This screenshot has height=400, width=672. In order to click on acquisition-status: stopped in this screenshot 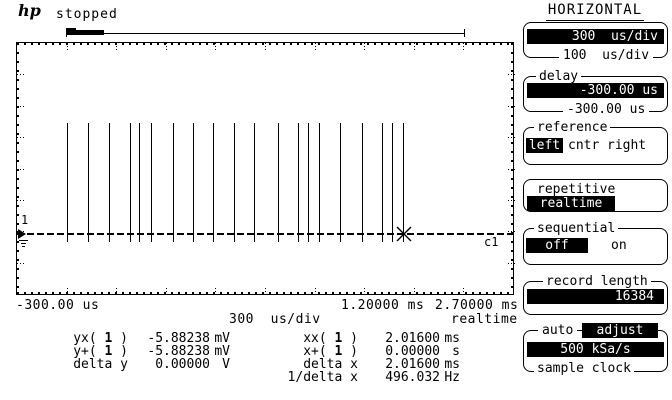, I will do `click(87, 14)`.